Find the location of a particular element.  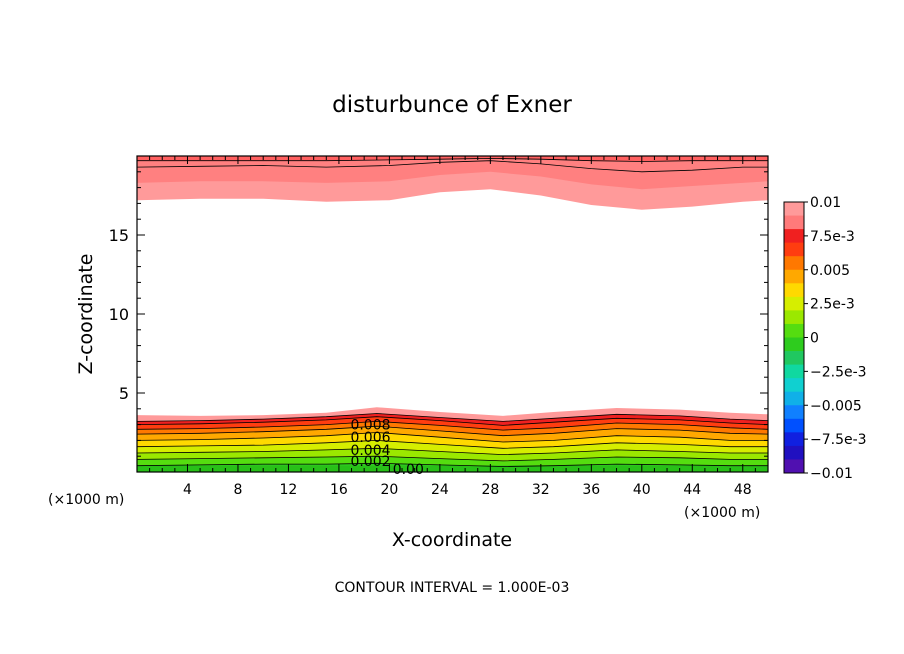

colorbar-label: 7.5e-3 is located at coordinates (832, 237).